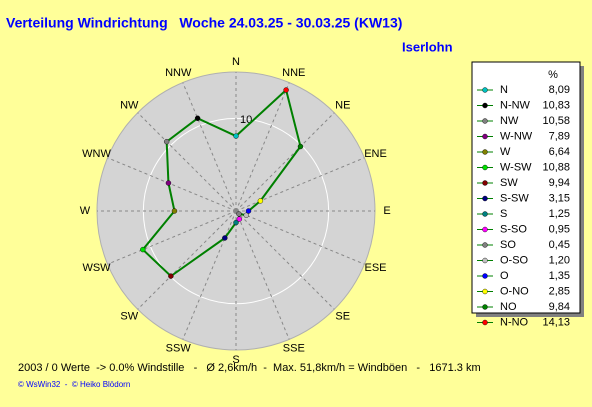 This screenshot has width=592, height=407. I want to click on legend-value: 1,35, so click(559, 276).